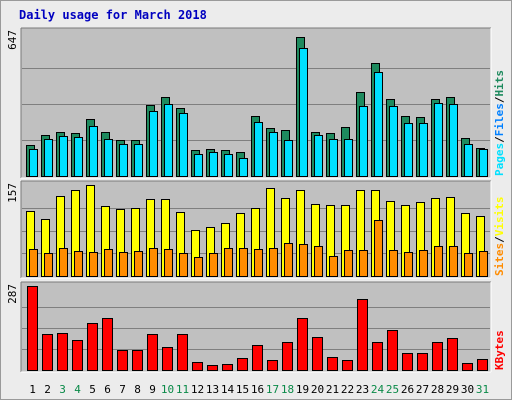 The image size is (512, 400). What do you see at coordinates (182, 389) in the screenshot?
I see `x-tick-label: 11` at bounding box center [182, 389].